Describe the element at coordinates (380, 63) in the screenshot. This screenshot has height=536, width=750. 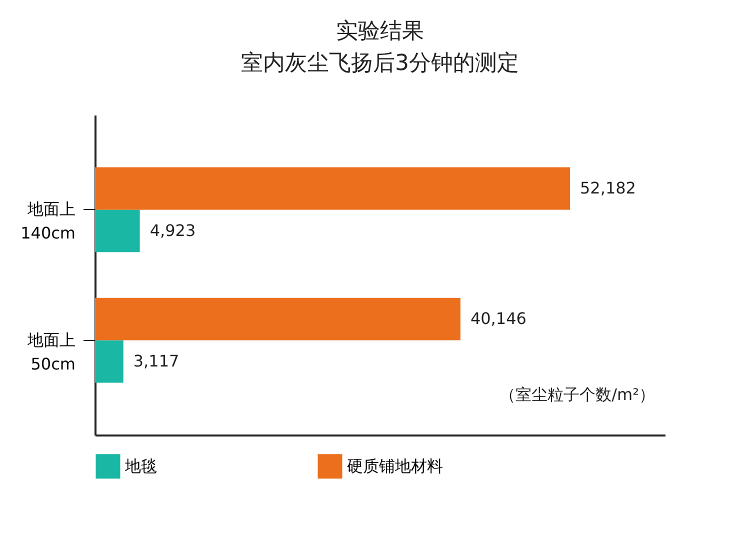
I see `chart-subtitle: 室内灰尘飞扬后3分钟的测定` at that location.